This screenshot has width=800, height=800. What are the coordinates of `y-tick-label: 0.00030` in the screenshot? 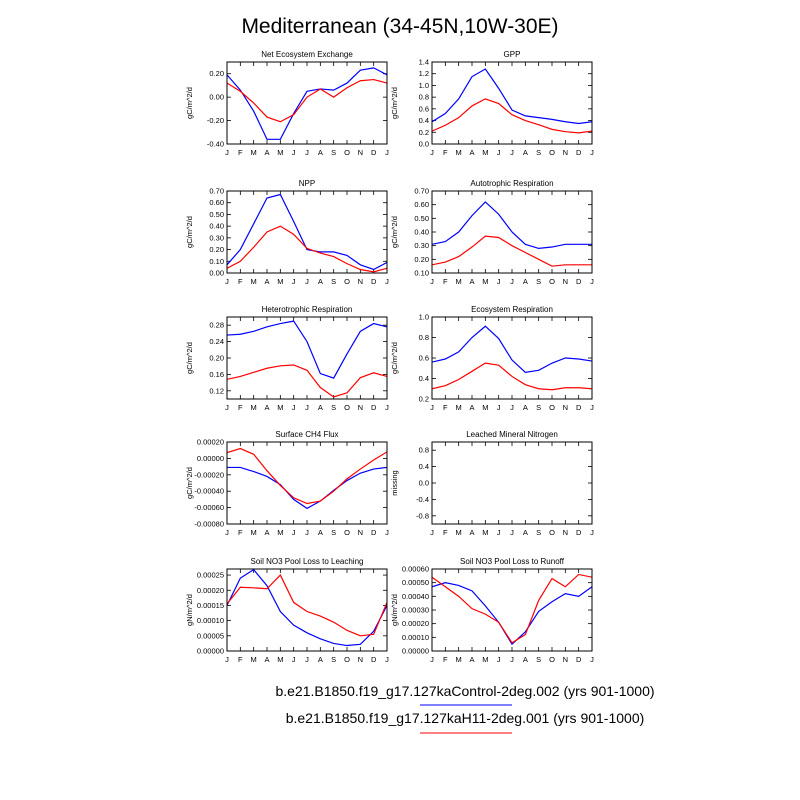 It's located at (415, 610).